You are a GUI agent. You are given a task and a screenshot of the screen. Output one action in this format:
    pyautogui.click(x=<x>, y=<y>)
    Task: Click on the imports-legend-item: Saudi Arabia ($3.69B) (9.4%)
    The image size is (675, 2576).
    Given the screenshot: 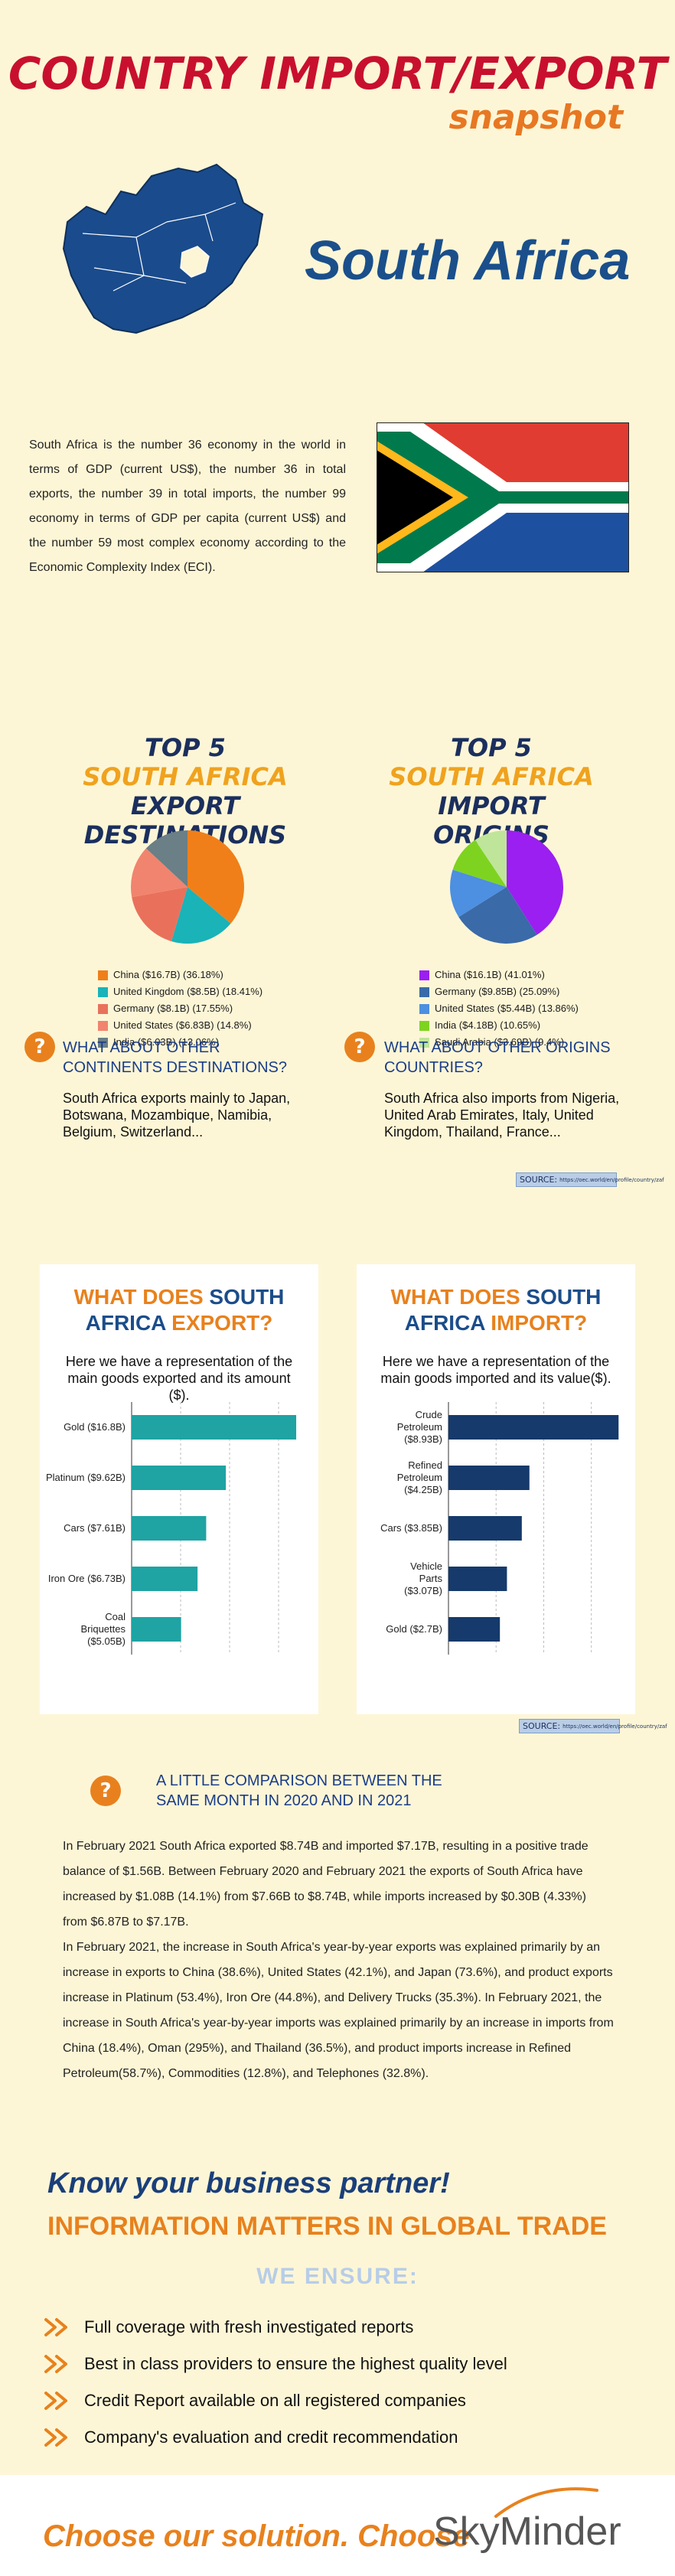 What is the action you would take?
    pyautogui.click(x=499, y=1042)
    